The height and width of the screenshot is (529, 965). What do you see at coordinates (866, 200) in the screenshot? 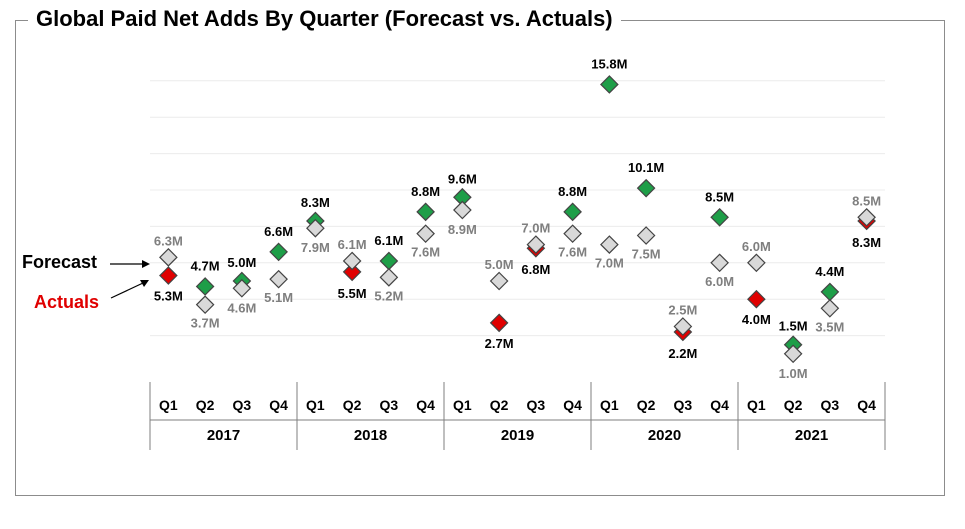
I see `data-label-forecast: 8.5M` at bounding box center [866, 200].